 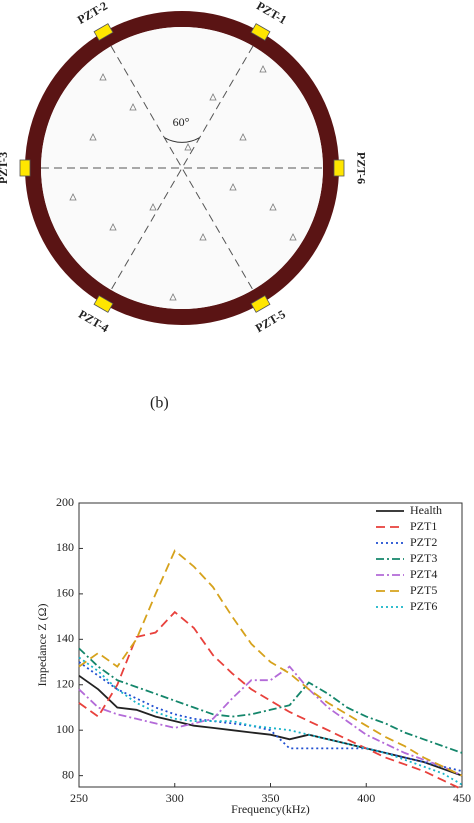 What do you see at coordinates (159, 403) in the screenshot?
I see `caption: (b)` at bounding box center [159, 403].